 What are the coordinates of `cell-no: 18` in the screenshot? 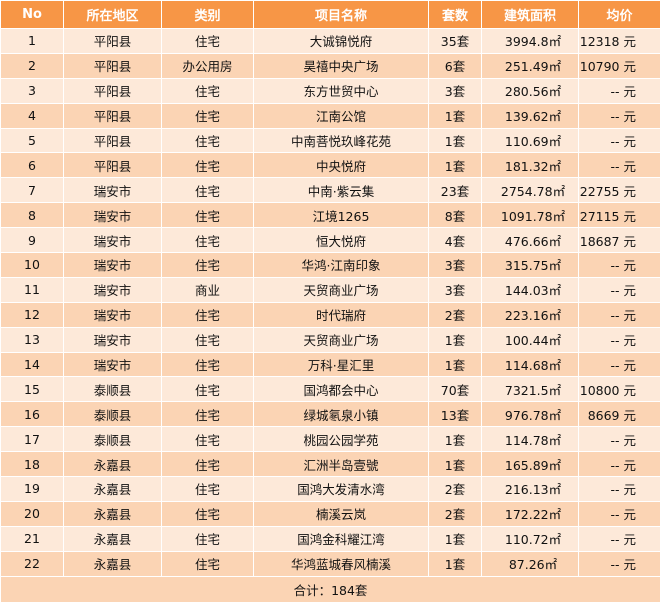 It's located at (32, 464).